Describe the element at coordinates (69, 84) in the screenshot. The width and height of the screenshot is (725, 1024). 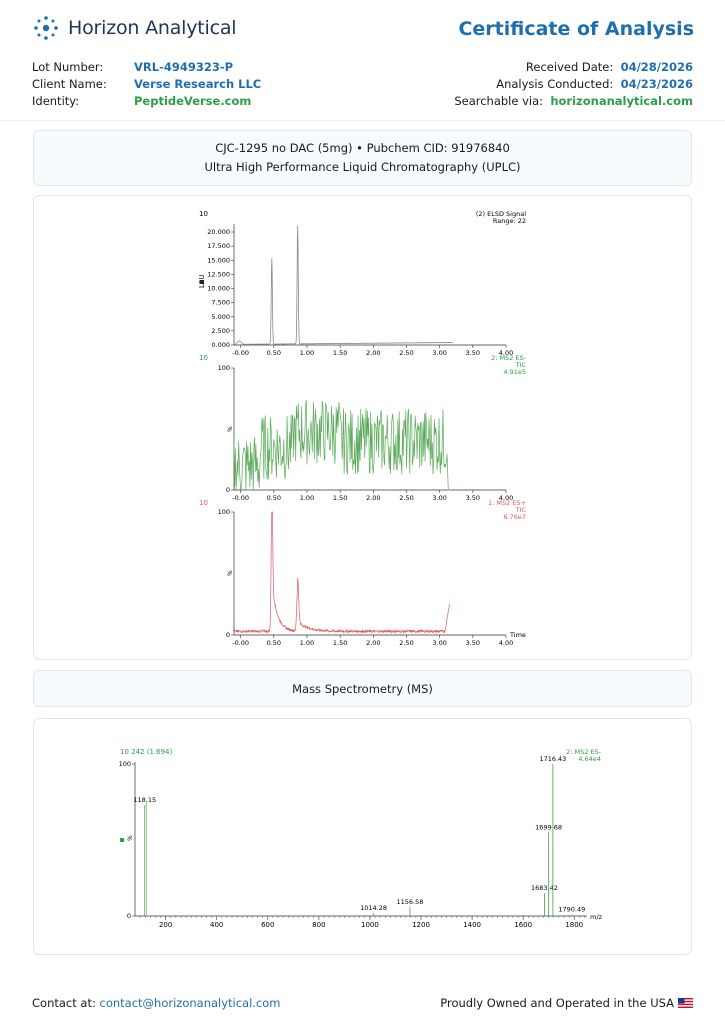
I see `client-name-label: Client Name:` at that location.